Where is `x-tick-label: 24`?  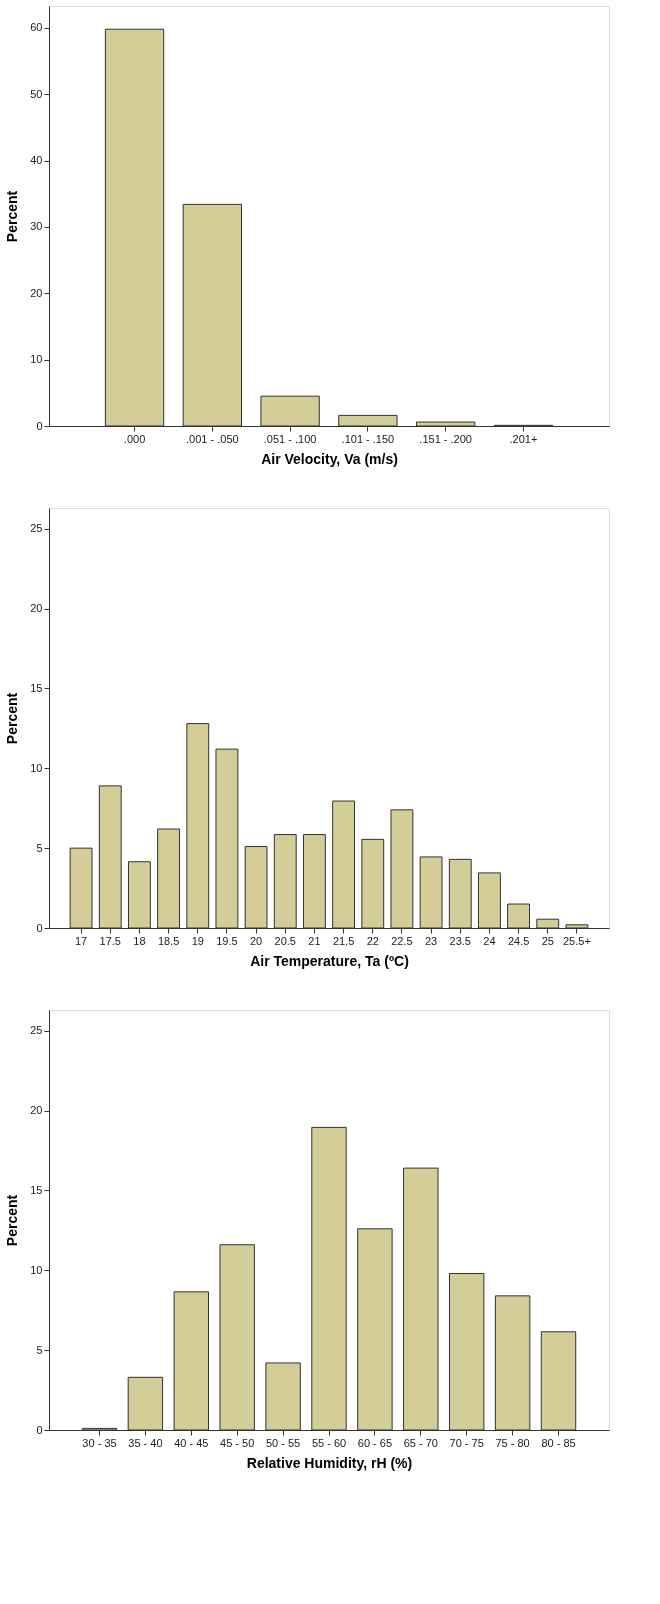 x-tick-label: 24 is located at coordinates (489, 940).